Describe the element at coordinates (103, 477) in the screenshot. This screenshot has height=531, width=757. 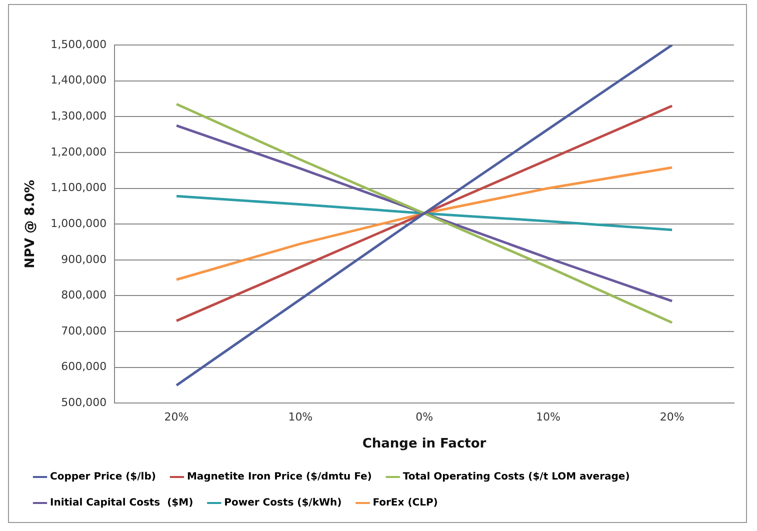
I see `legend-label: Copper Price ($/lb)` at that location.